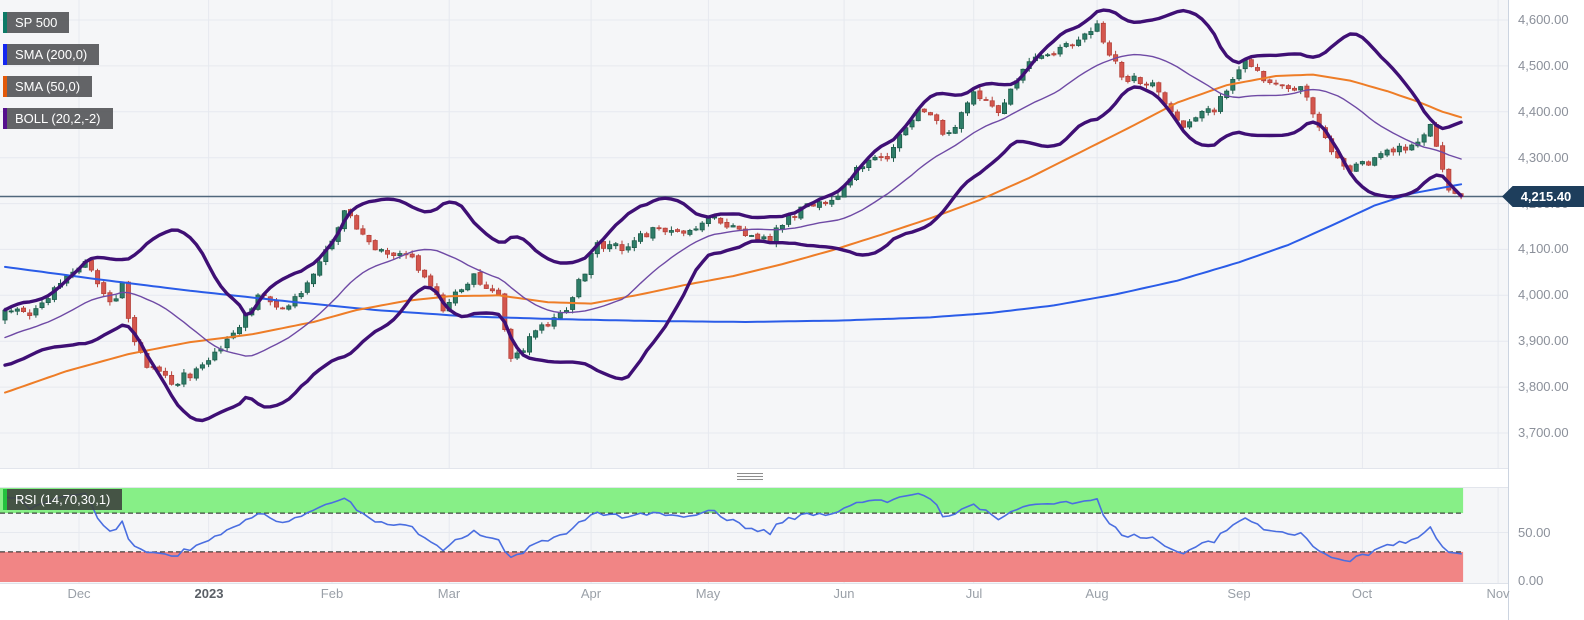 The image size is (1584, 620). Describe the element at coordinates (1543, 111) in the screenshot. I see `price-tick-4400: 4,400.00` at that location.